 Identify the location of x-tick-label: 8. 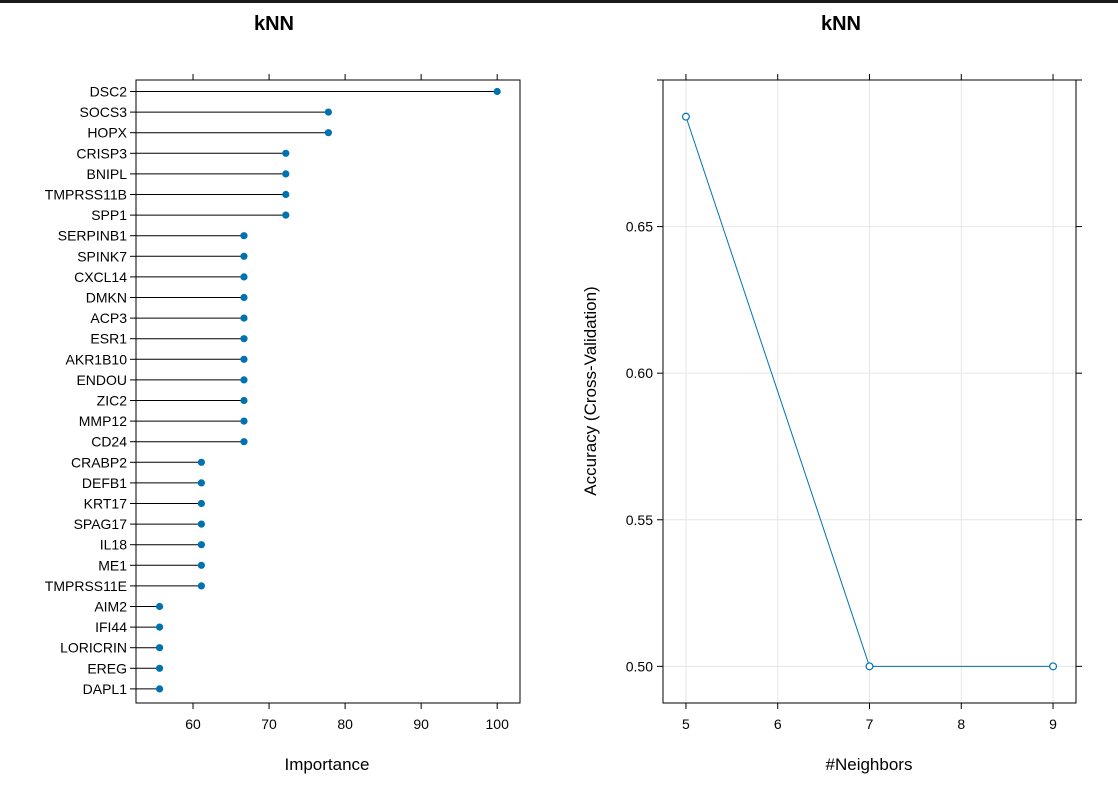
(961, 724).